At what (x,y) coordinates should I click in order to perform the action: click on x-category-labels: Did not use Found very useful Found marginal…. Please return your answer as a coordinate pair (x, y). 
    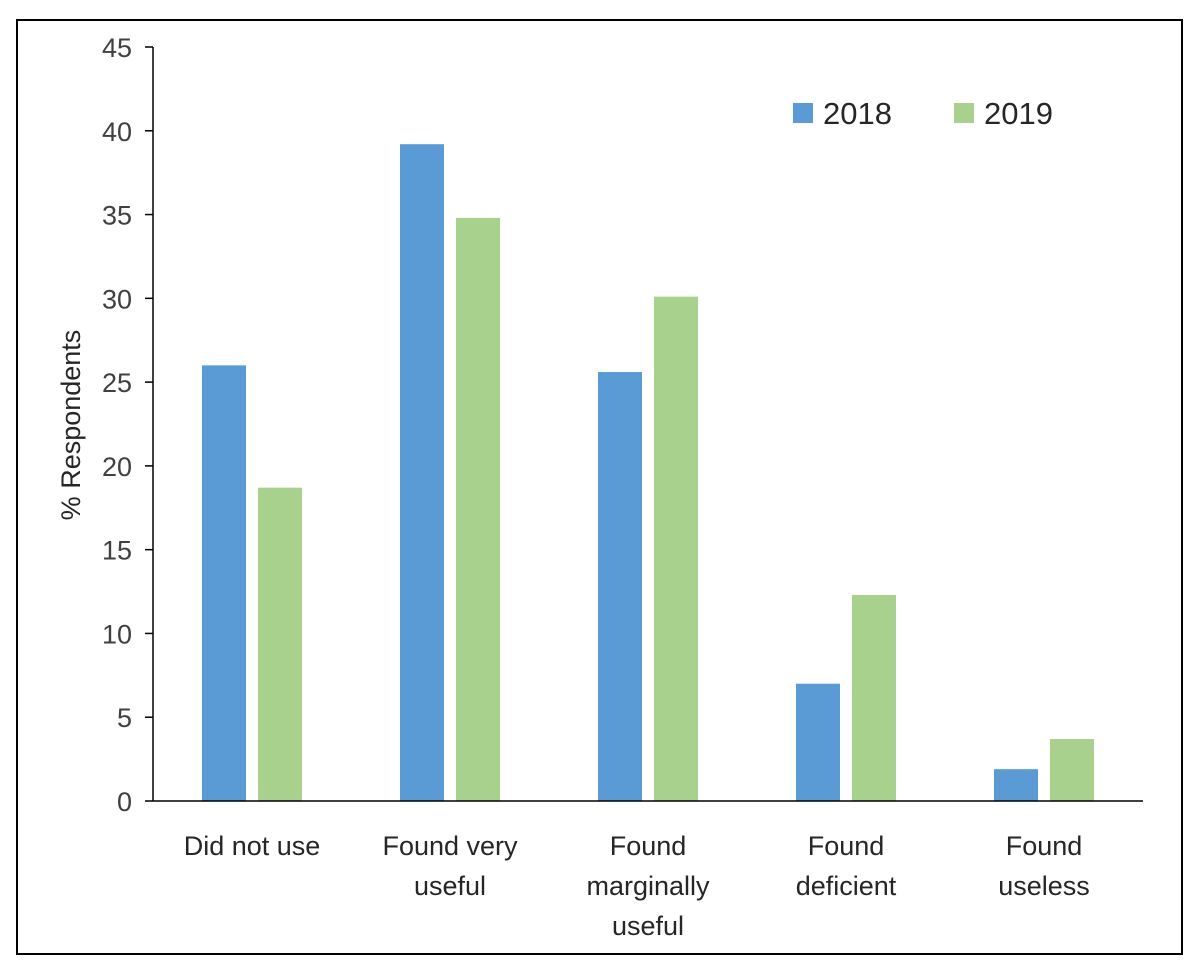
    Looking at the image, I should click on (637, 886).